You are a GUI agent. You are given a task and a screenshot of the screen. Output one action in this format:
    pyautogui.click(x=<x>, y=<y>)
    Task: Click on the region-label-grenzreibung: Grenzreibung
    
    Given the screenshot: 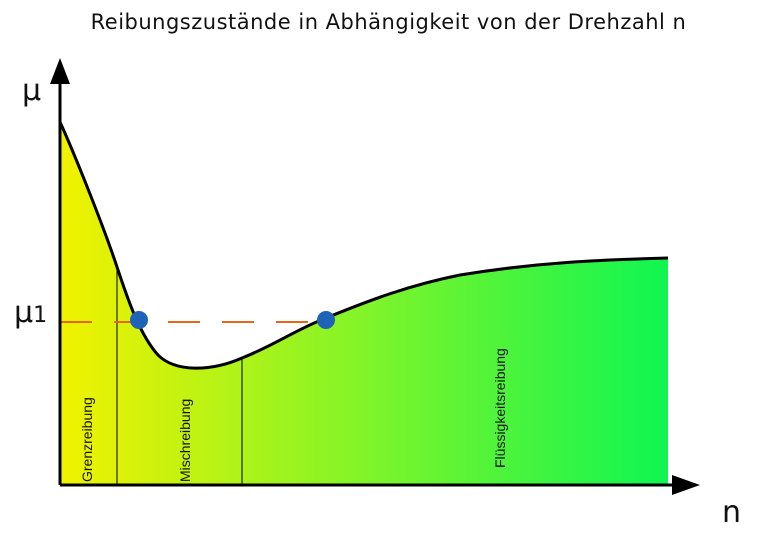 What is the action you would take?
    pyautogui.click(x=87, y=439)
    